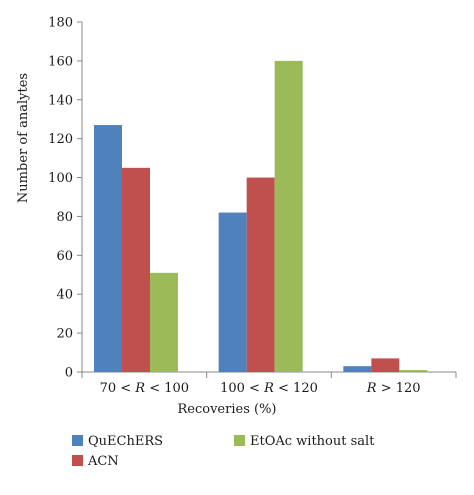 The image size is (474, 495). What do you see at coordinates (60, 139) in the screenshot?
I see `y-tick-label: 120` at bounding box center [60, 139].